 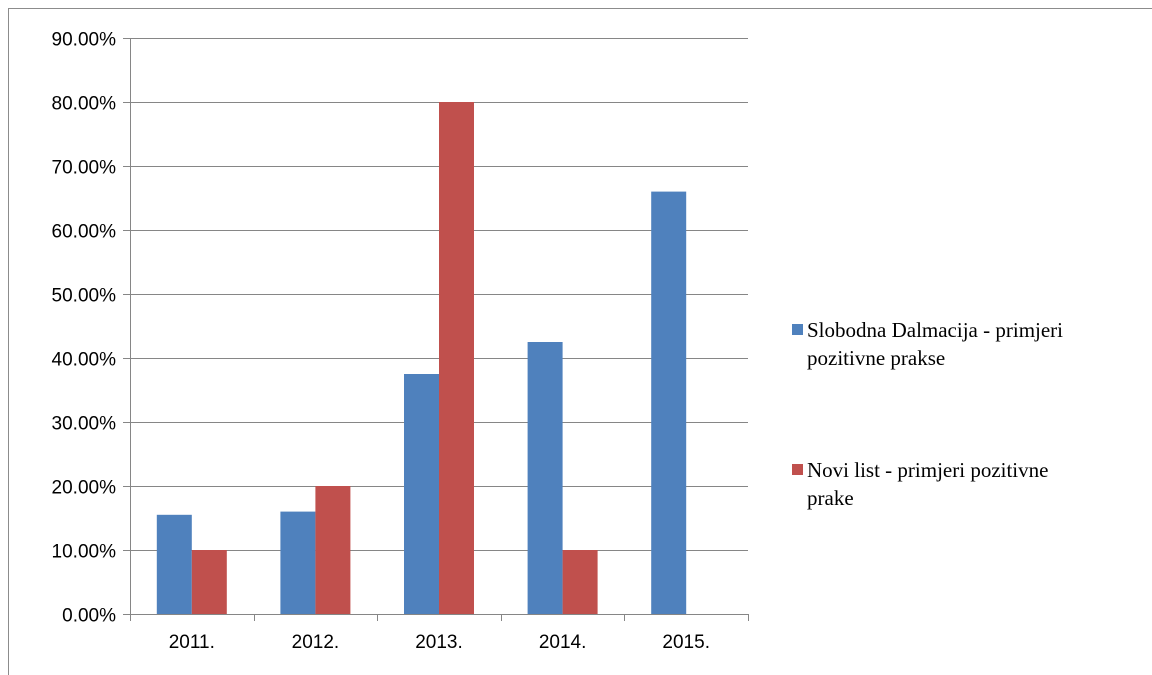 What do you see at coordinates (669, 402) in the screenshot?
I see `bar-slobodna-dalmacija-2015` at bounding box center [669, 402].